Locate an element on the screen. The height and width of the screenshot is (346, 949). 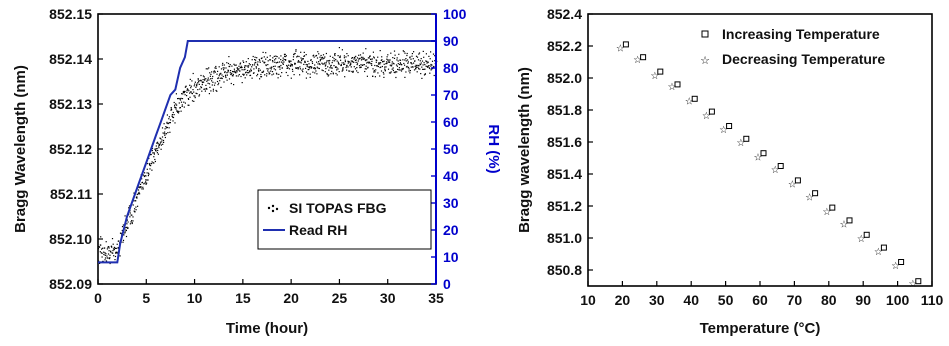
chart-left-y-tick-label: 852.14 is located at coordinates (70, 59).